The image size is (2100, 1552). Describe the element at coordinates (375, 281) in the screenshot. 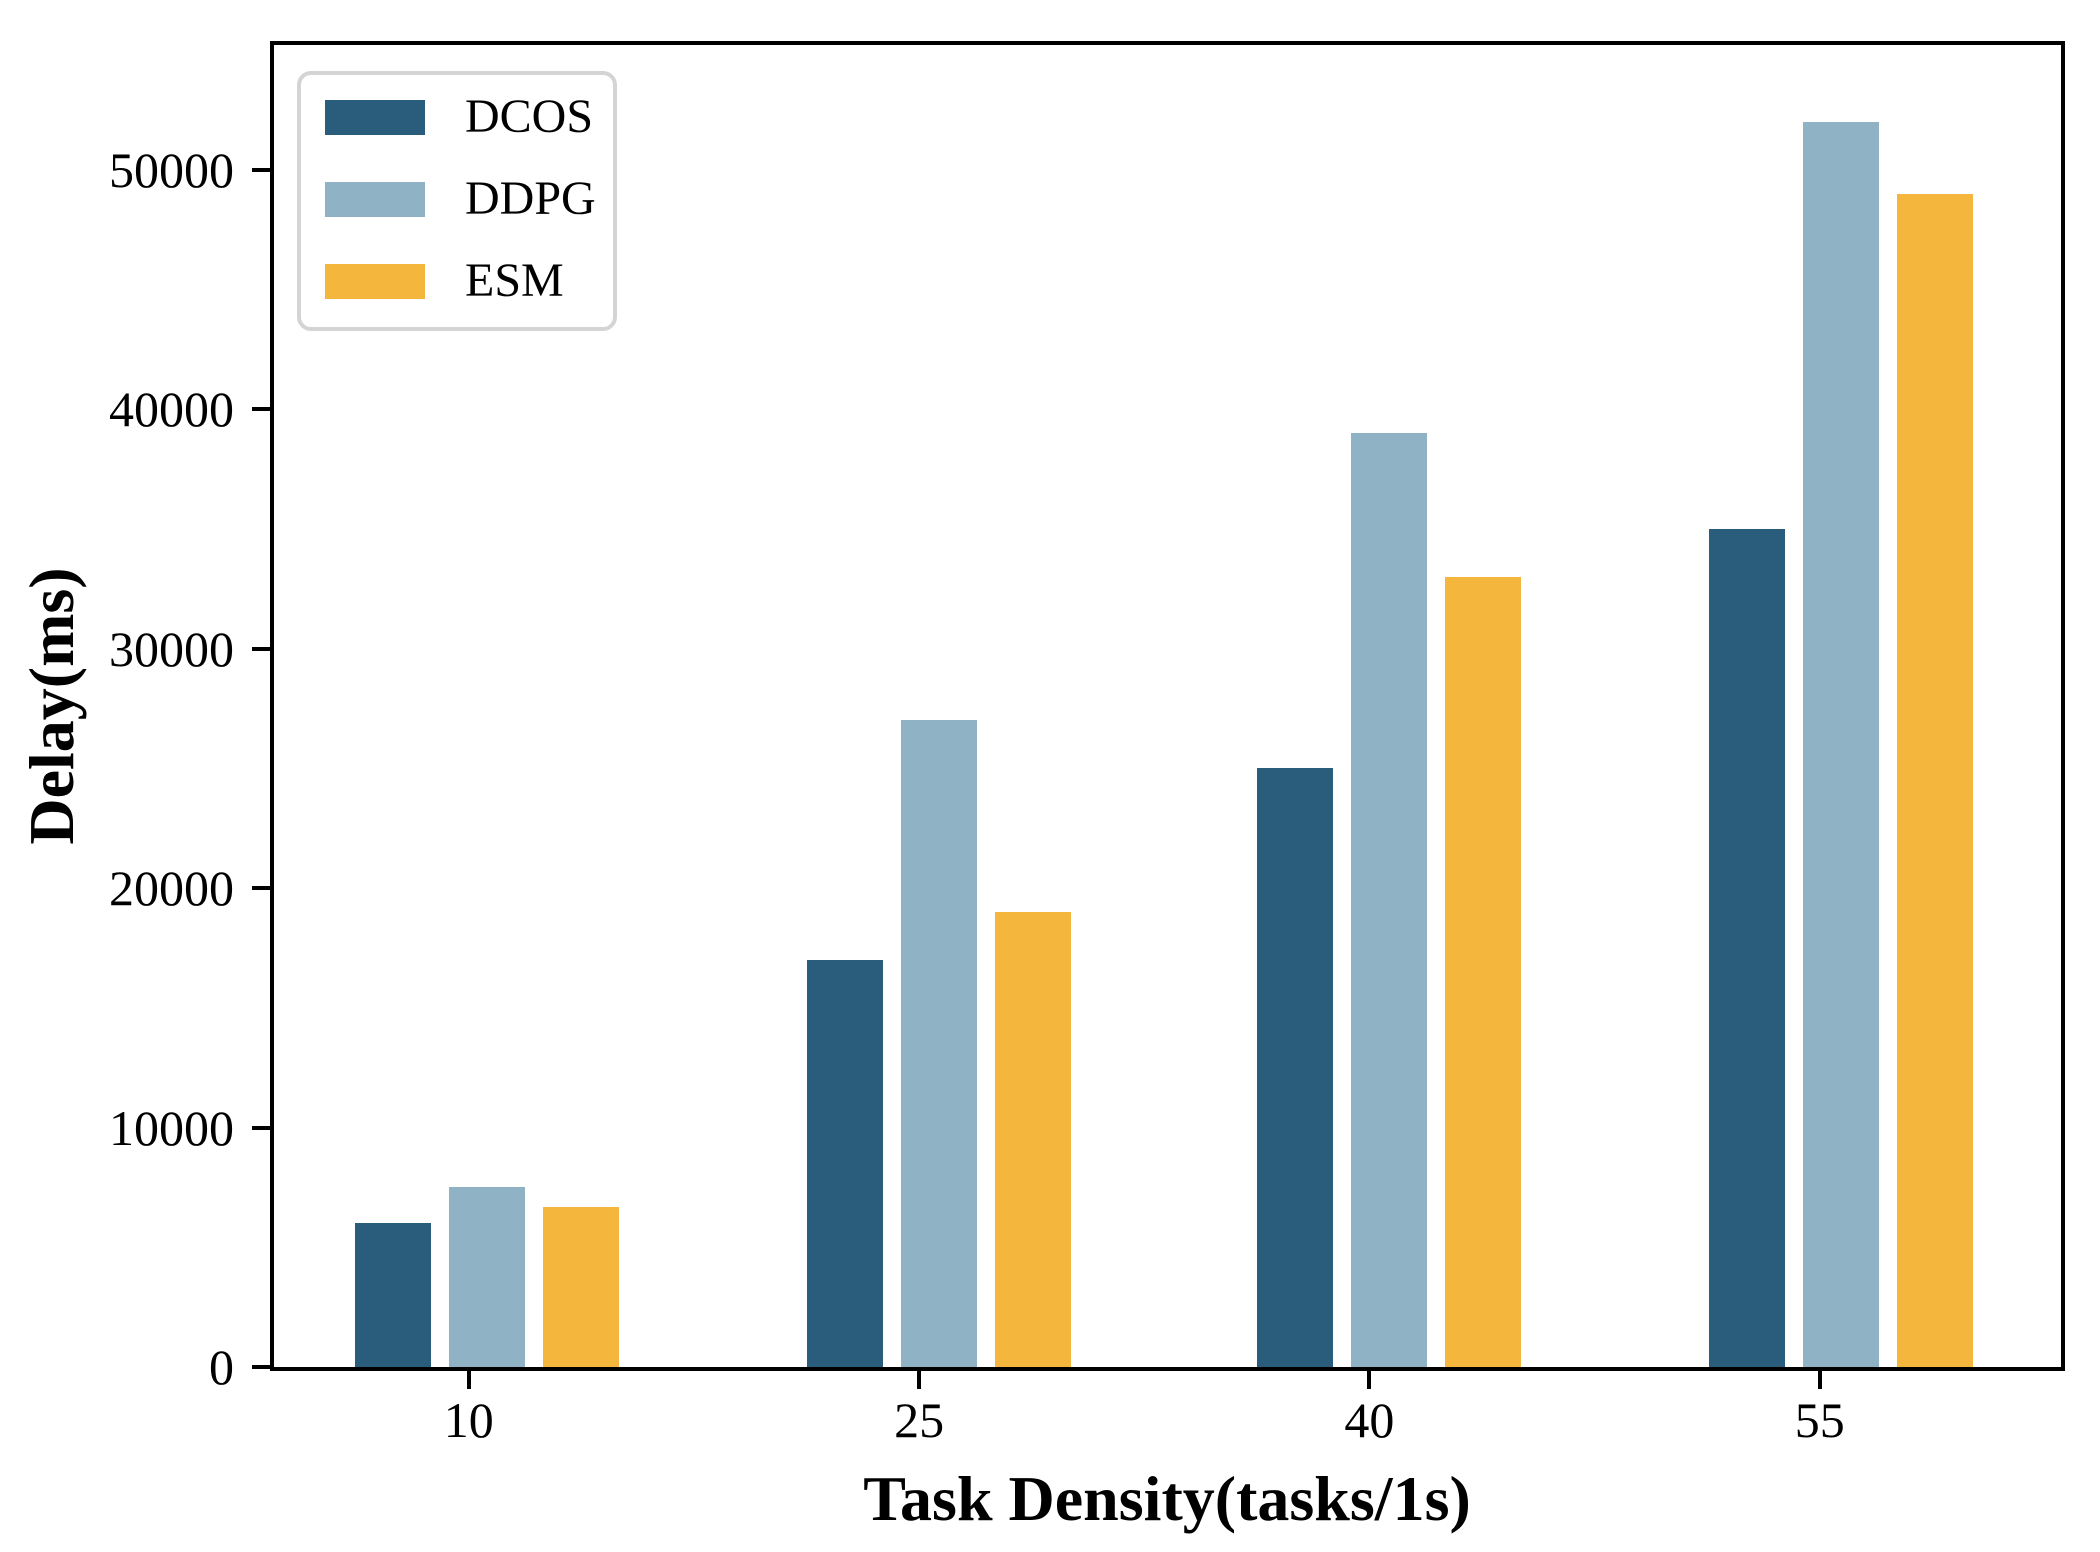

I see `legend-swatch-esm` at that location.